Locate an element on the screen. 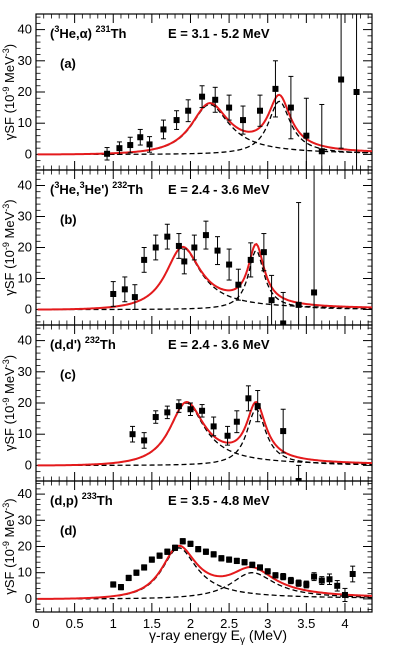  energy-range-label: E = 2.4 - 3.6 MeV is located at coordinates (219, 189).